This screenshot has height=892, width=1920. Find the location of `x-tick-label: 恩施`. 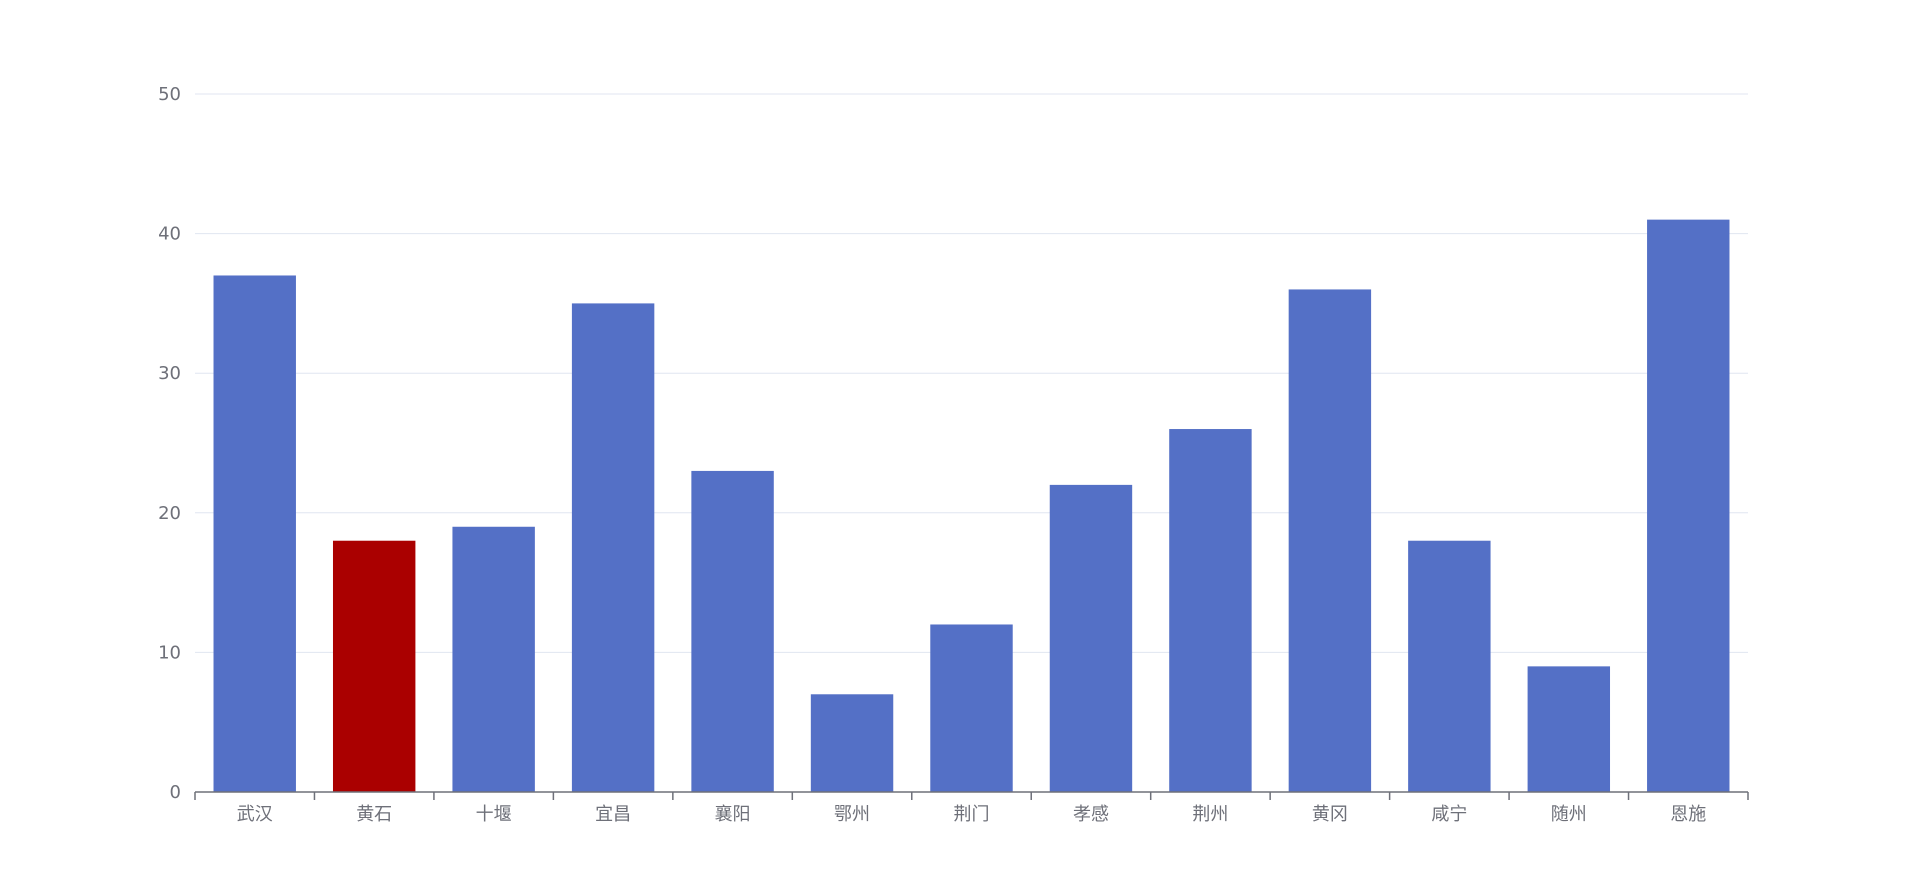

x-tick-label: 恩施 is located at coordinates (1688, 814).